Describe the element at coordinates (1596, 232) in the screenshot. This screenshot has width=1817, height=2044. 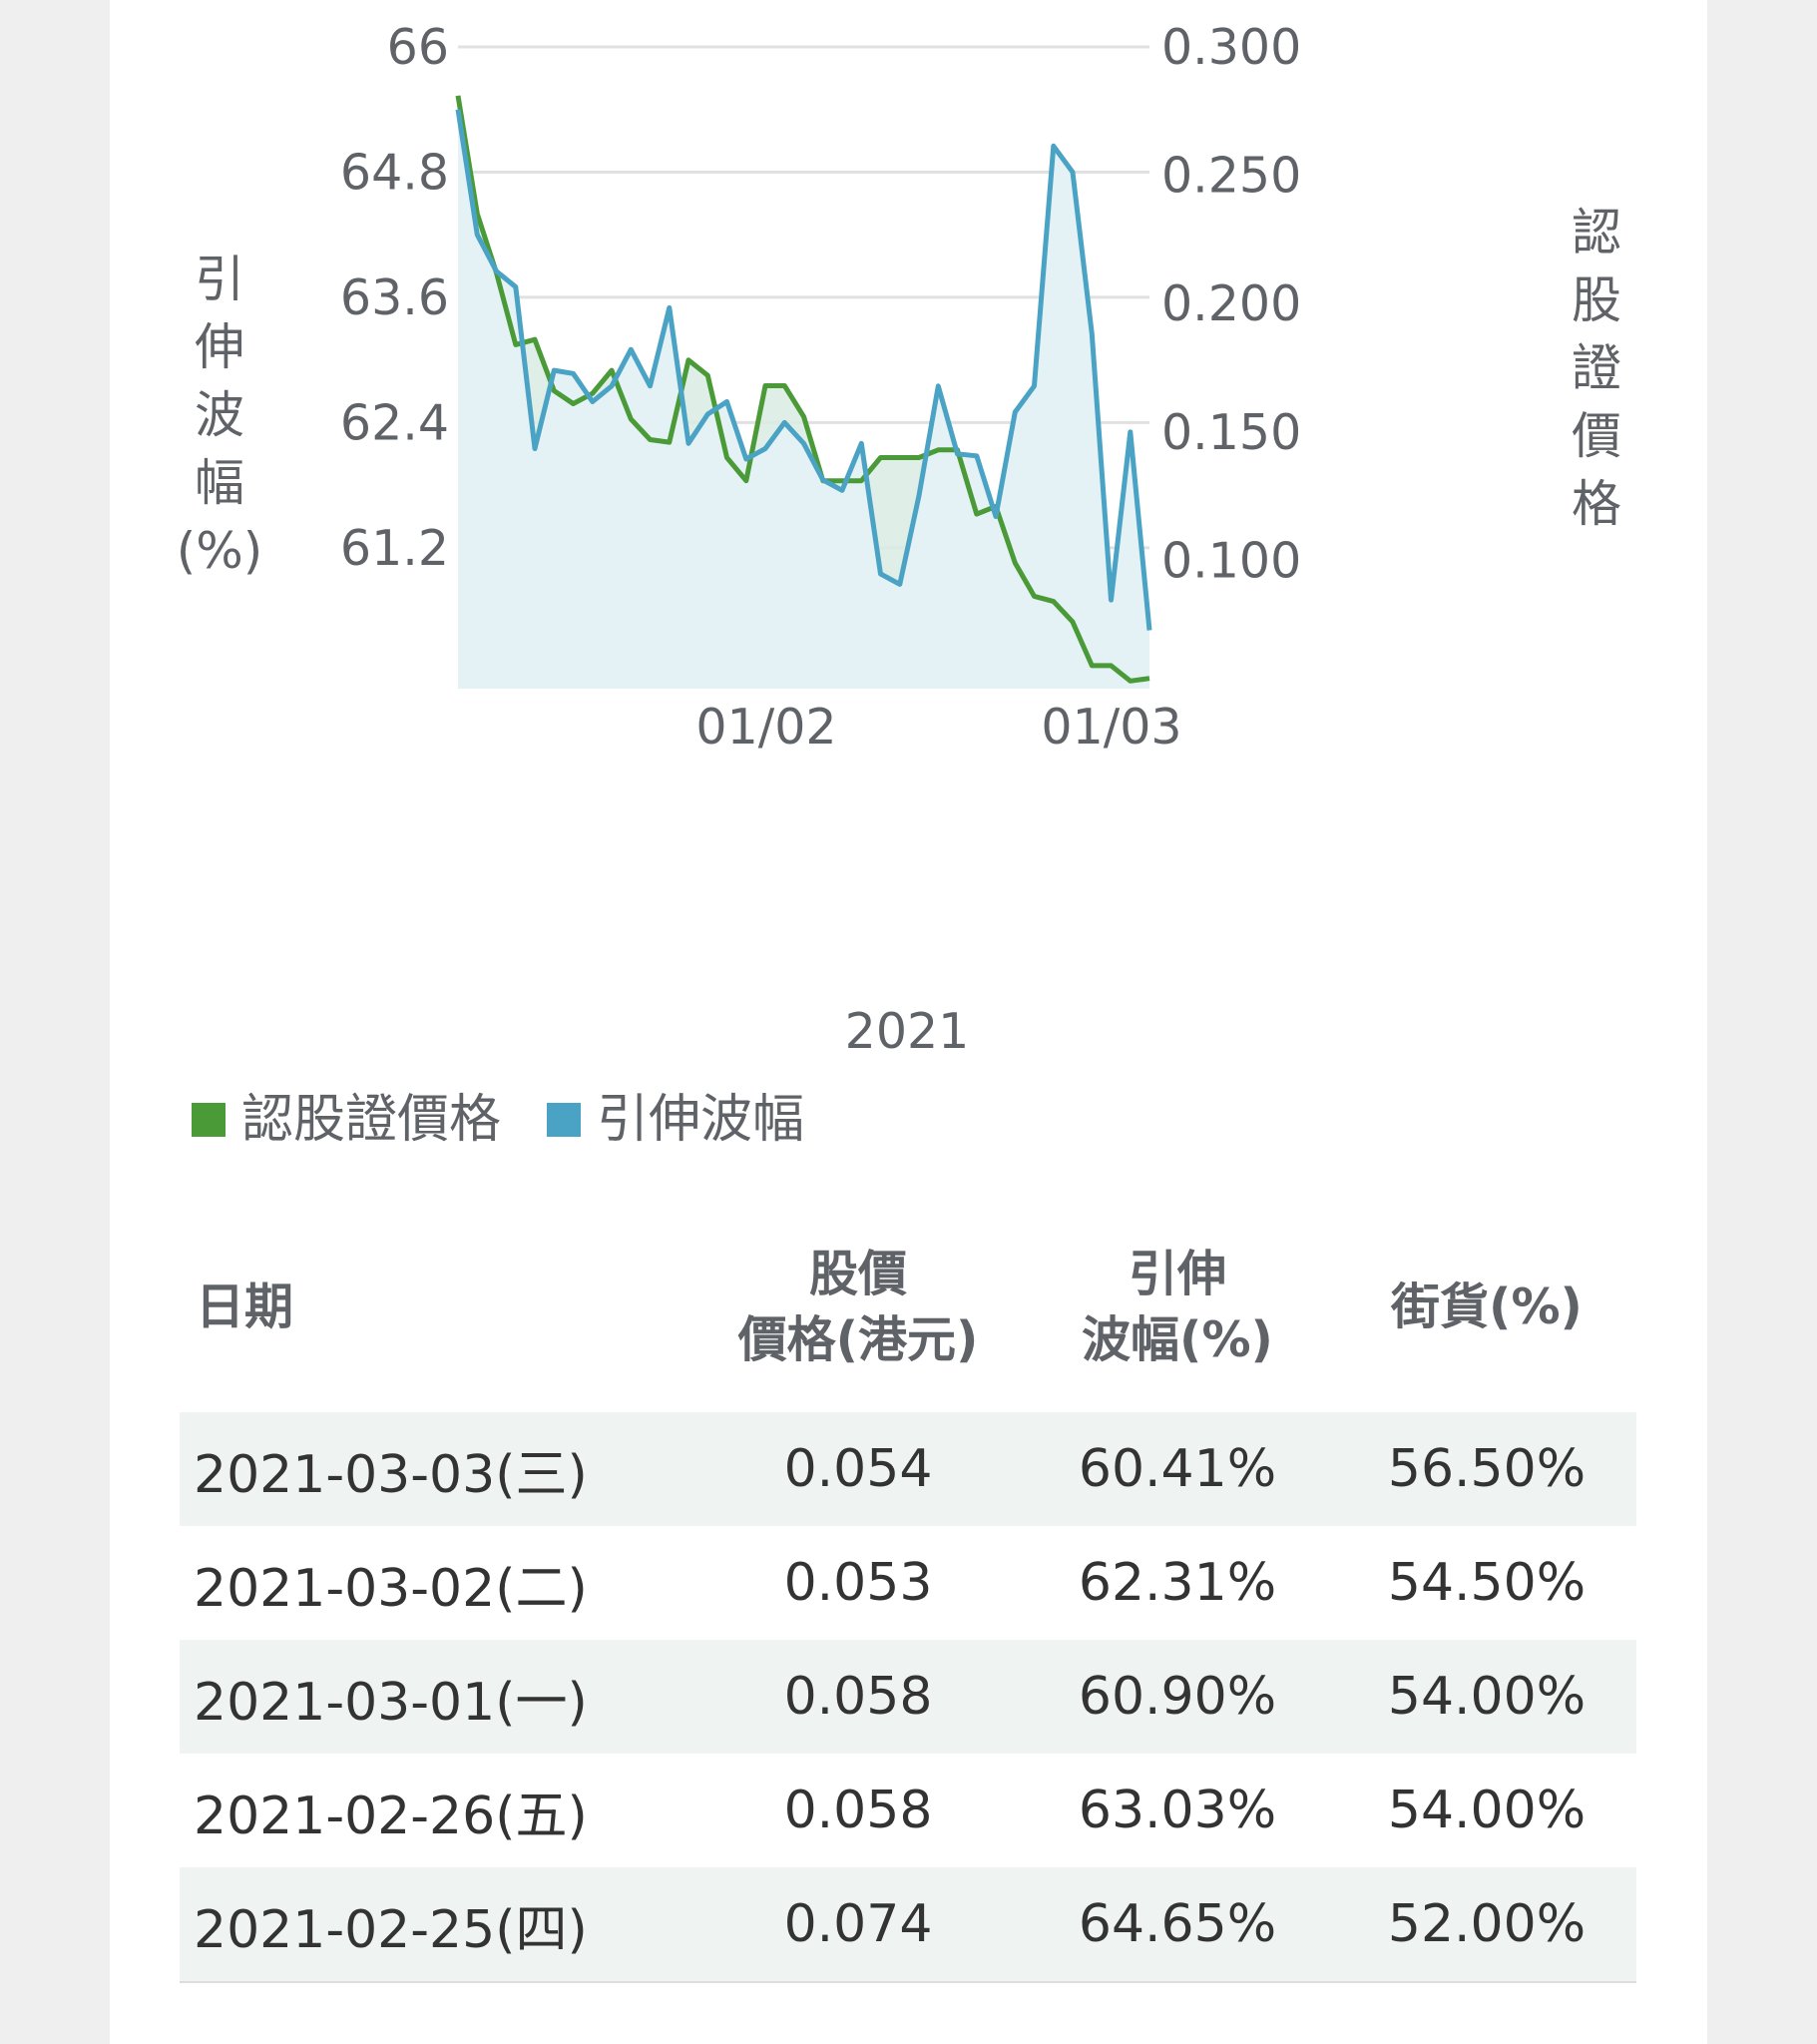
I see `axis-label-char: 認` at that location.